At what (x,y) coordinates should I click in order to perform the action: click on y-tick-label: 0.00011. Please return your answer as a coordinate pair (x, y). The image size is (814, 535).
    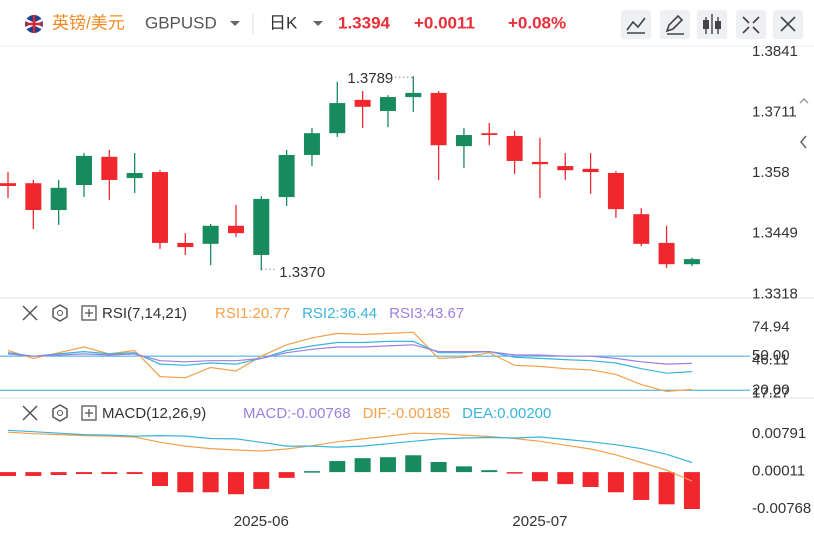
    Looking at the image, I should click on (778, 471).